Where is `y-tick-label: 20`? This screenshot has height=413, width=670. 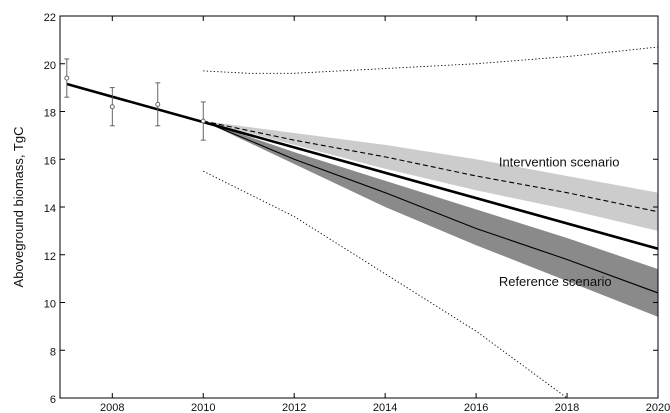 y-tick-label: 20 is located at coordinates (50, 66).